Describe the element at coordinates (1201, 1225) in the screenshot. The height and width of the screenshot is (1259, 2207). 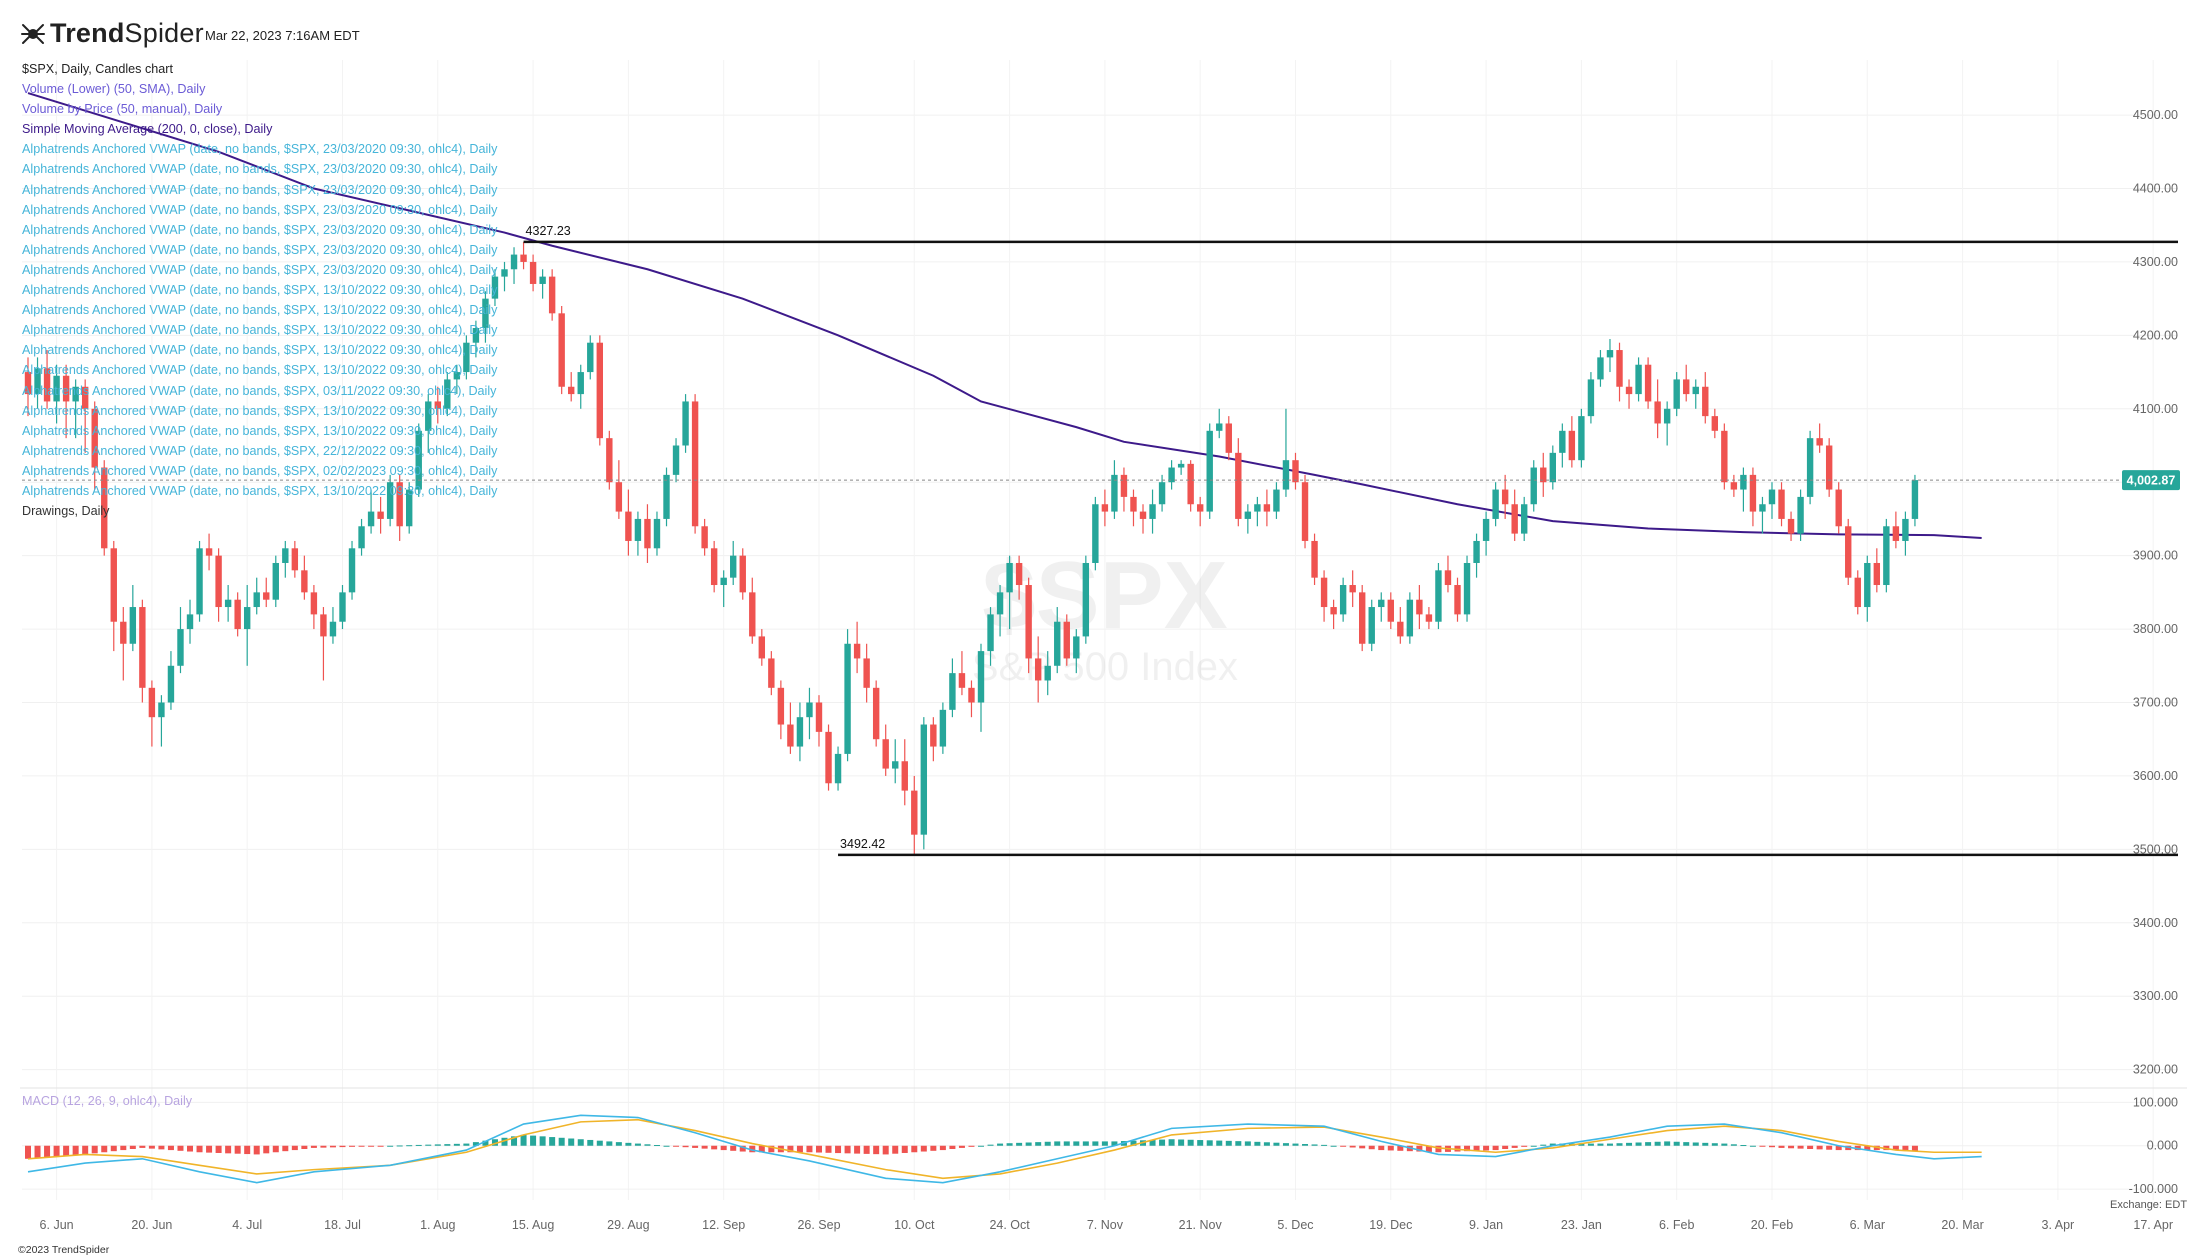
I see `x-tick-label: 21. Nov` at that location.